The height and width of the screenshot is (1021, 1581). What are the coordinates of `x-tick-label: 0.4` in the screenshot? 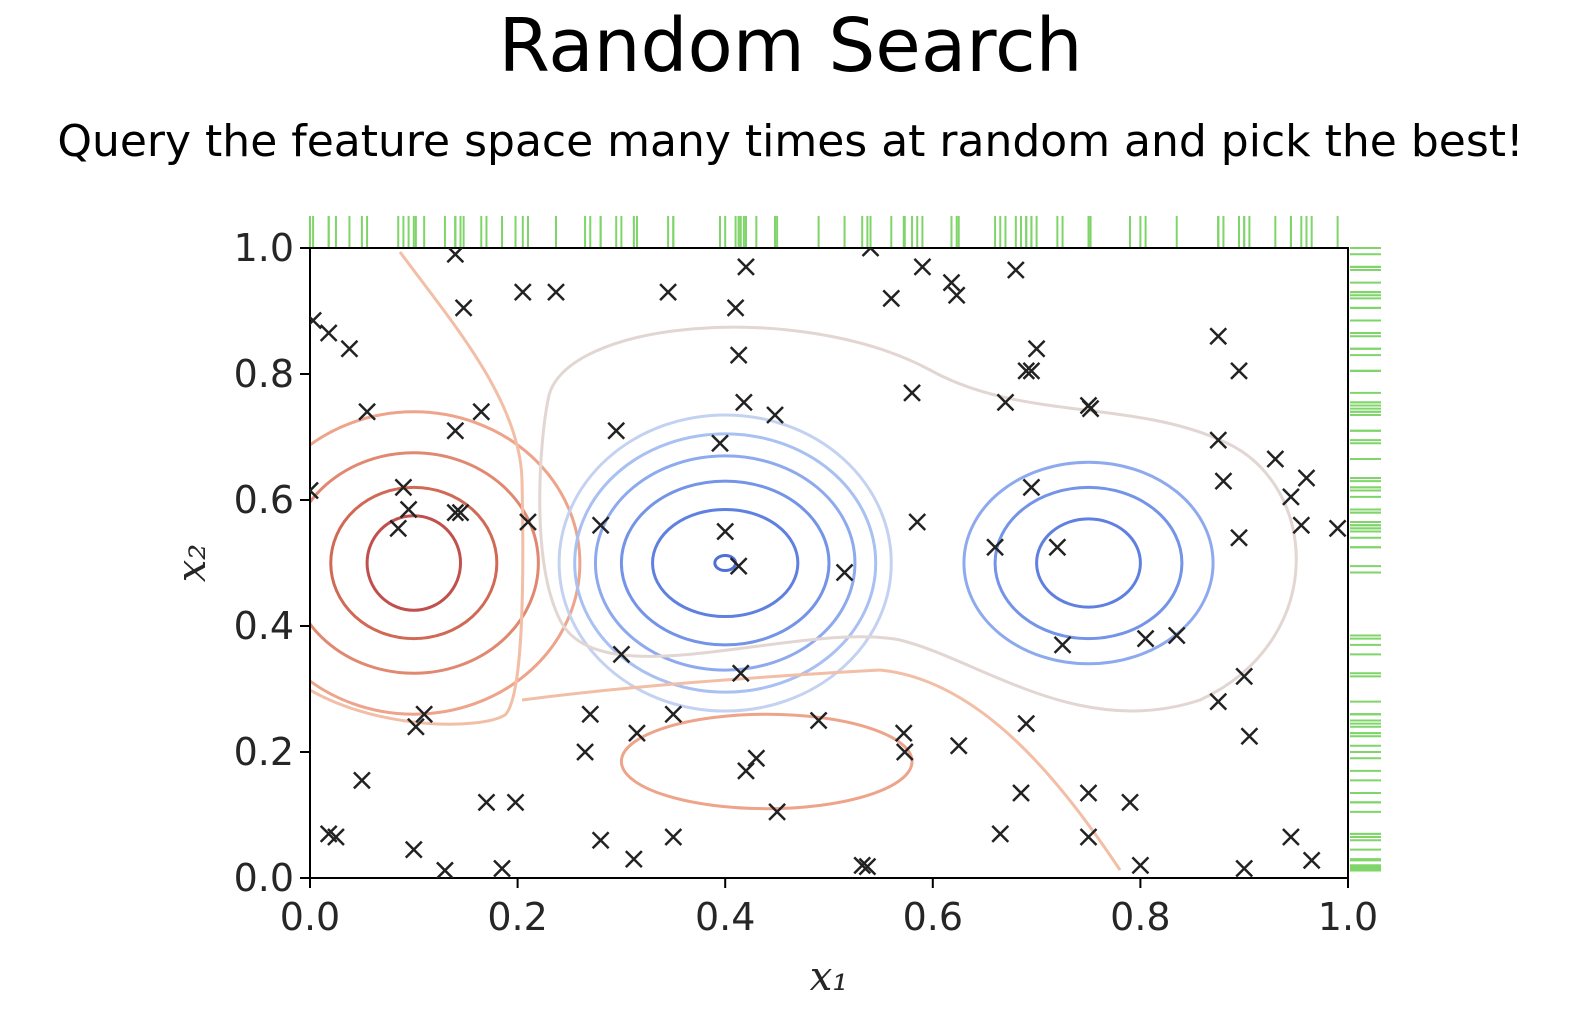 It's located at (725, 917).